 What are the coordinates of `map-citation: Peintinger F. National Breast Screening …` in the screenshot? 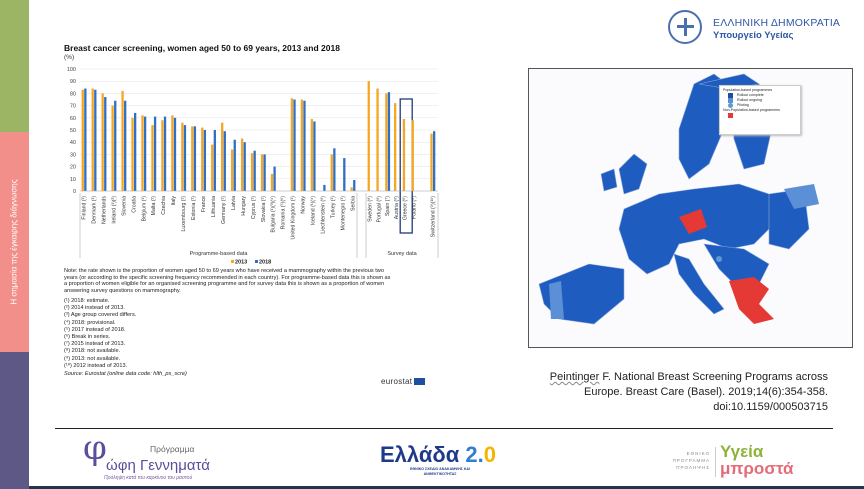 It's located at (678, 392).